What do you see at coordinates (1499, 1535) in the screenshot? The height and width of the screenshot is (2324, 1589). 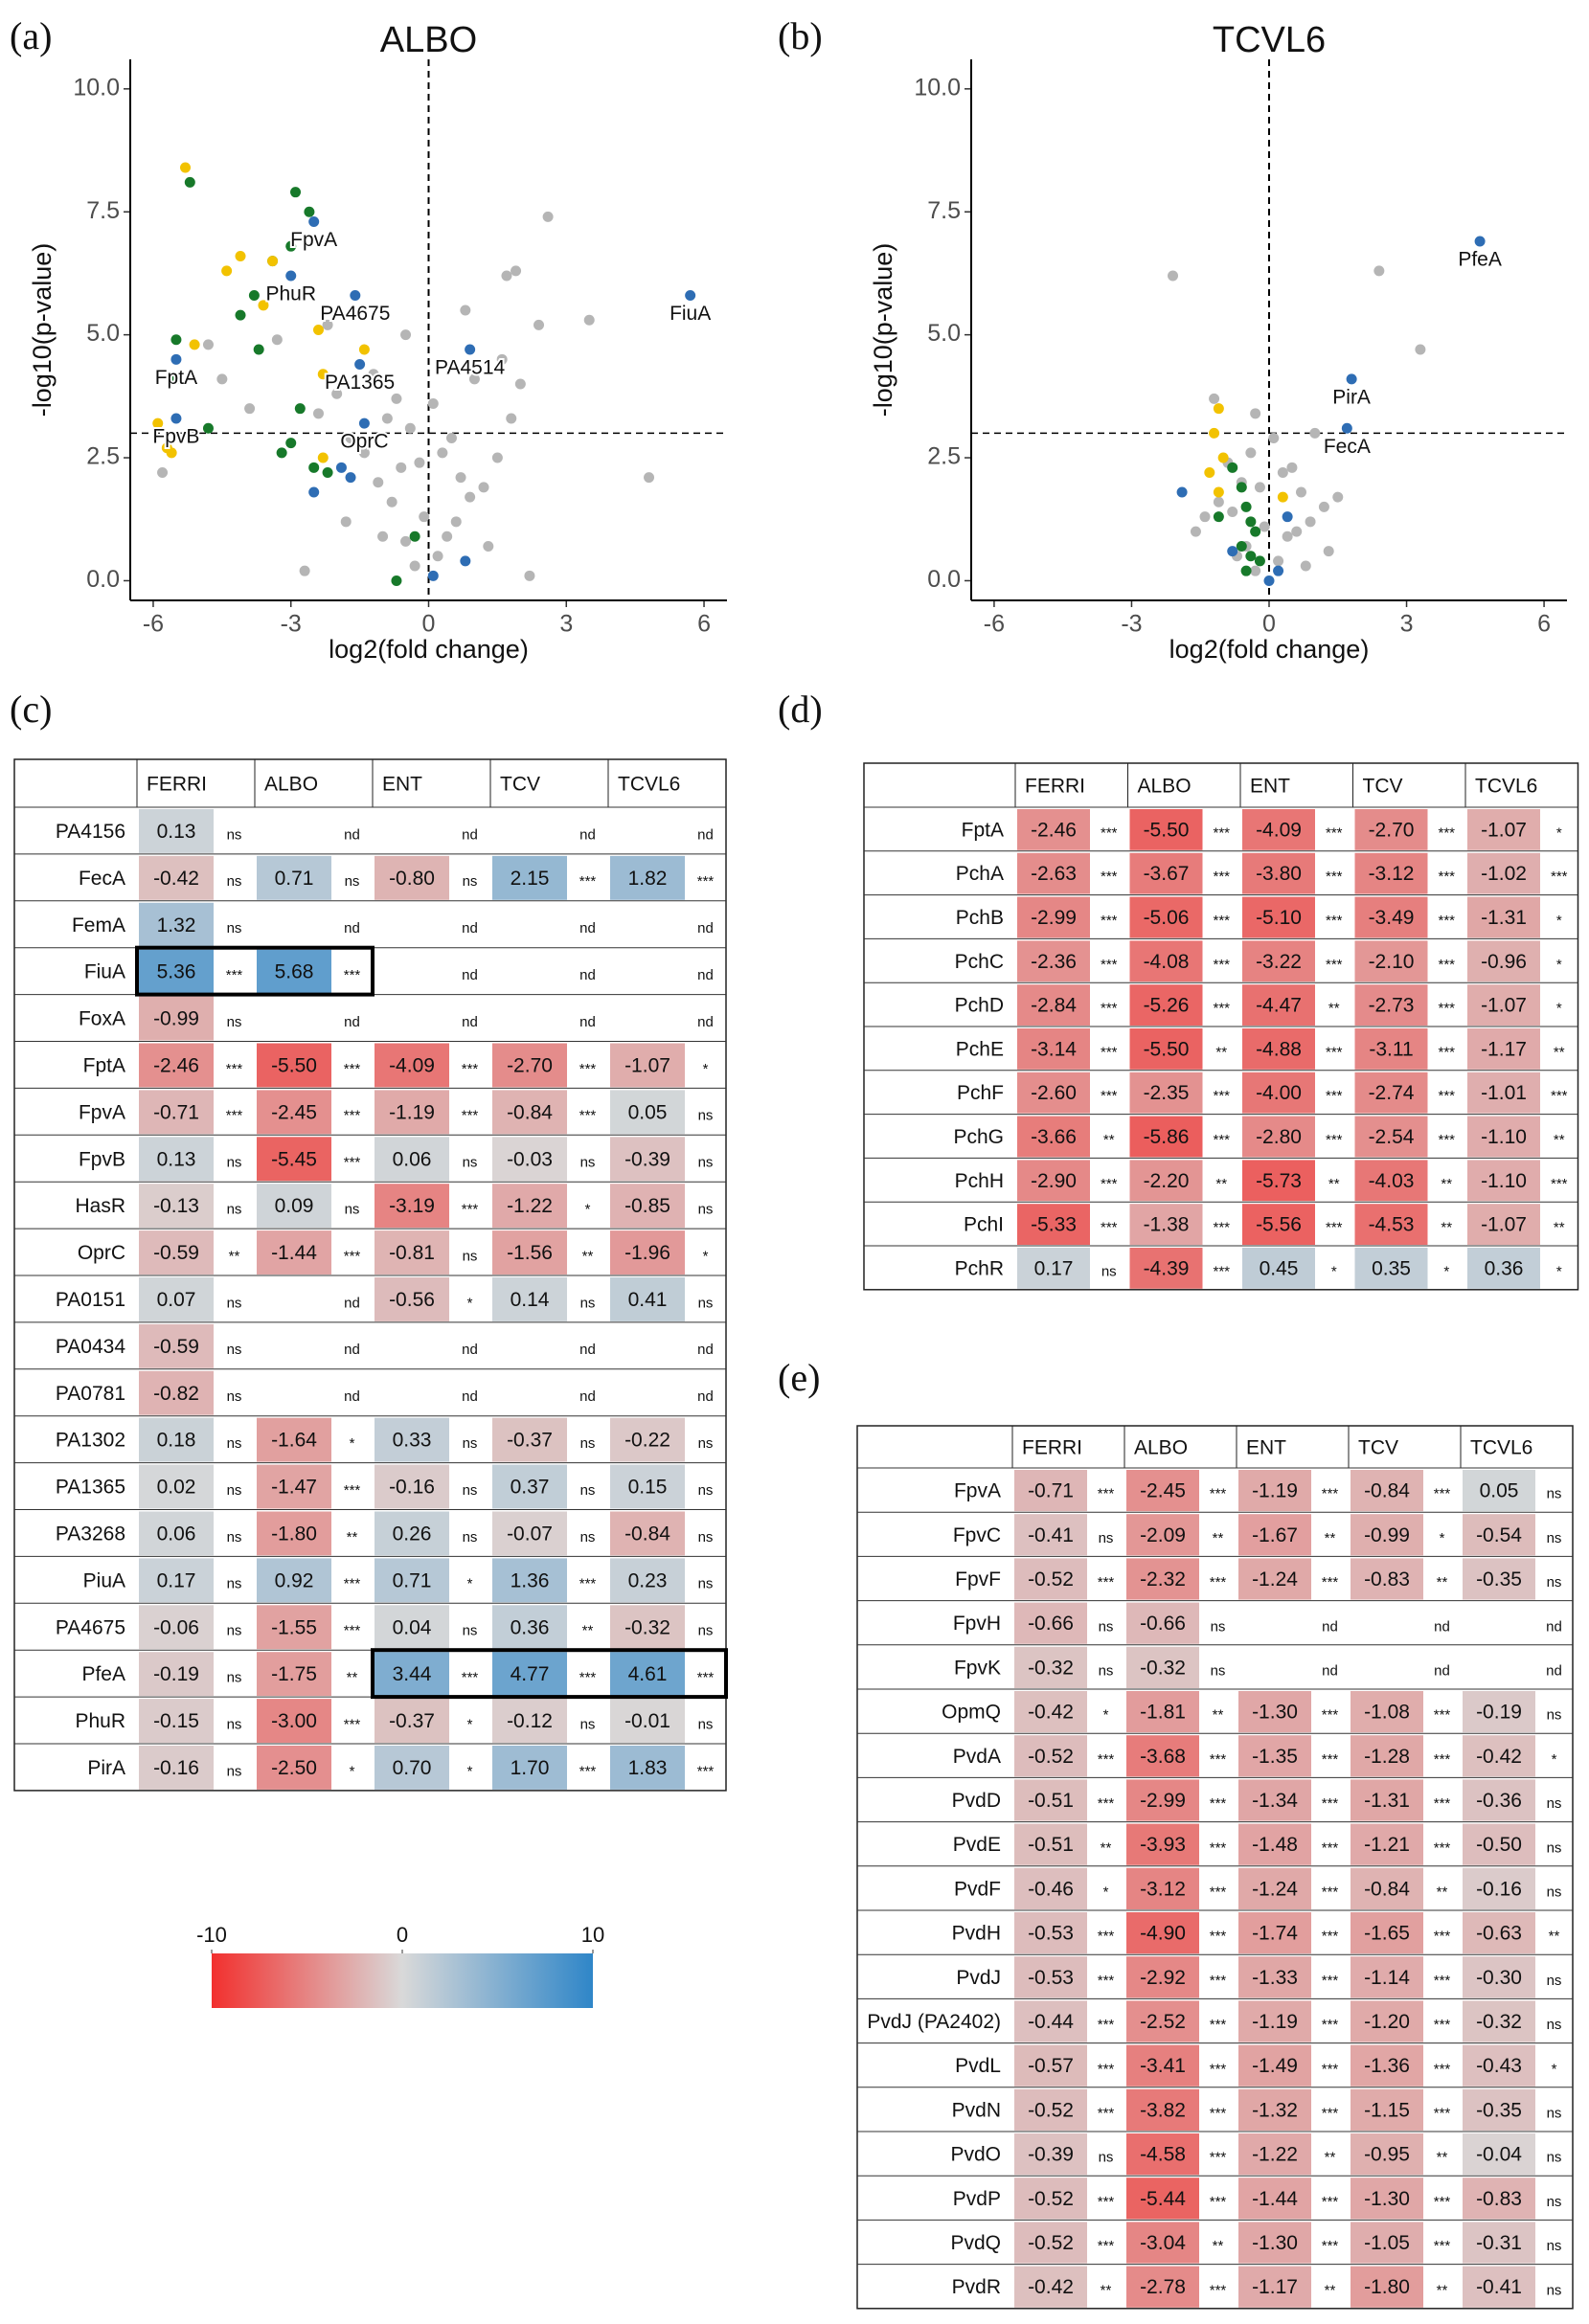 I see `cell-value: -0.54` at bounding box center [1499, 1535].